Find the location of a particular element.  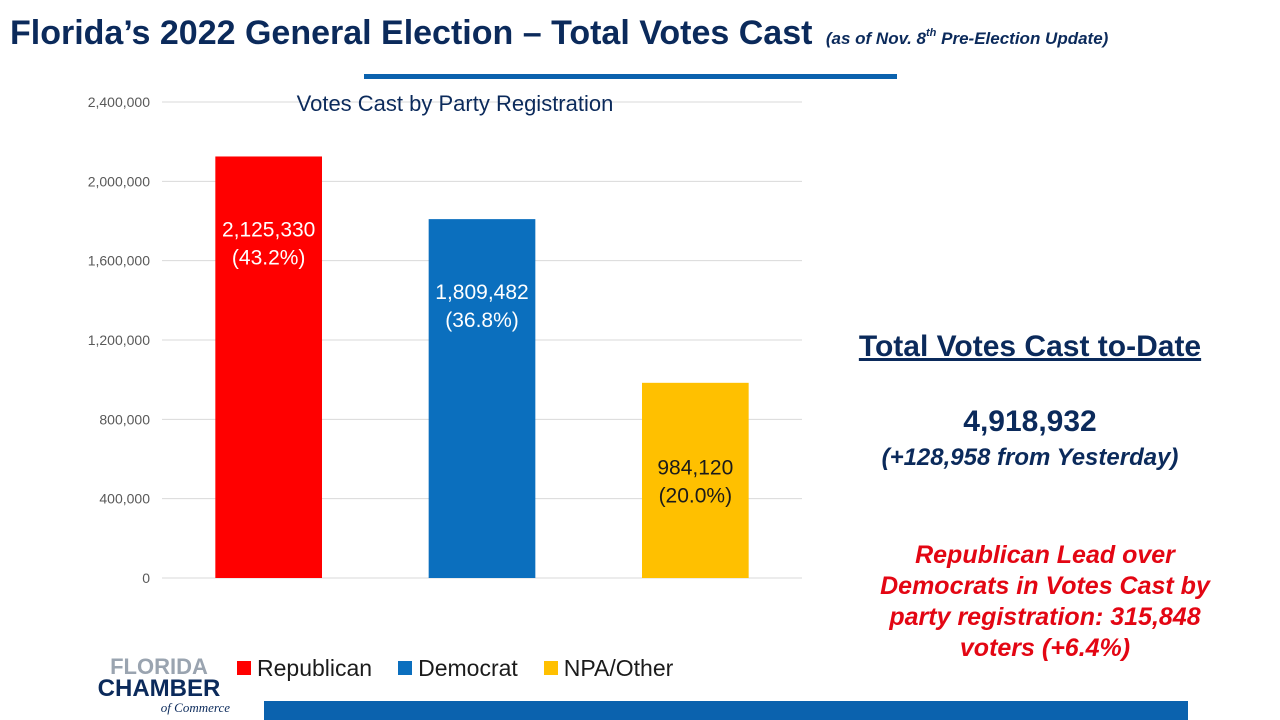

legend-label-democrat: Democrat is located at coordinates (468, 667).